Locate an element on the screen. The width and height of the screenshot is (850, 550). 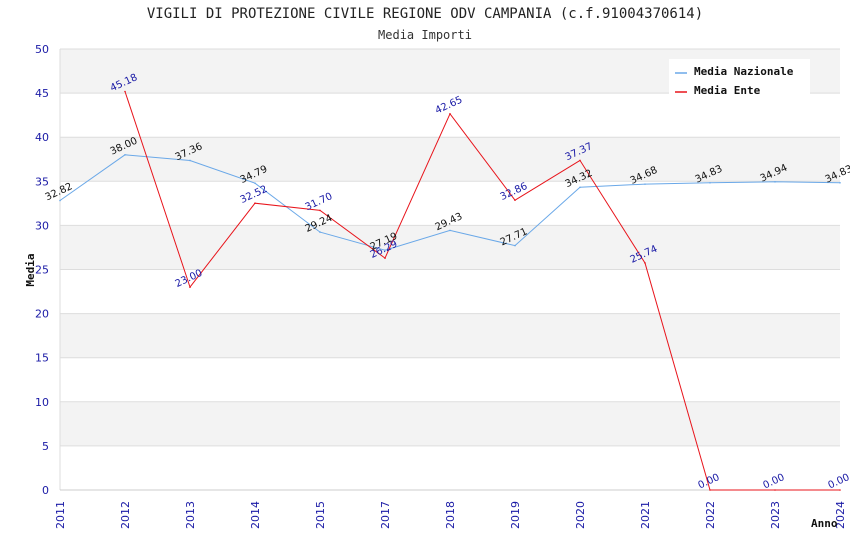
x-tick-label: 2015 is located at coordinates (320, 515).